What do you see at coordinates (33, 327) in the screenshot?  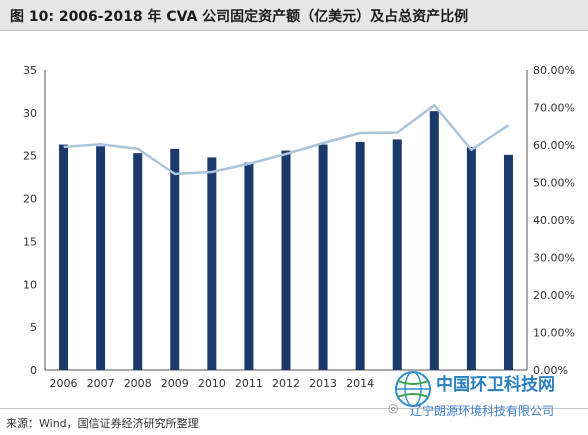 I see `left-y-tick-label: 5` at bounding box center [33, 327].